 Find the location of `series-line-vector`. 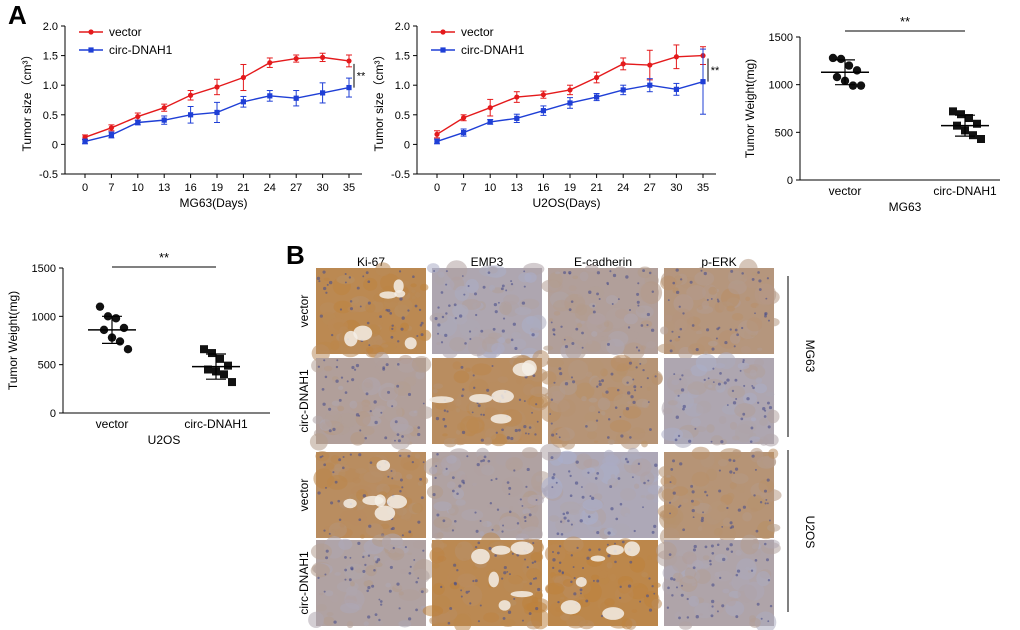

series-line-vector is located at coordinates (217, 97).